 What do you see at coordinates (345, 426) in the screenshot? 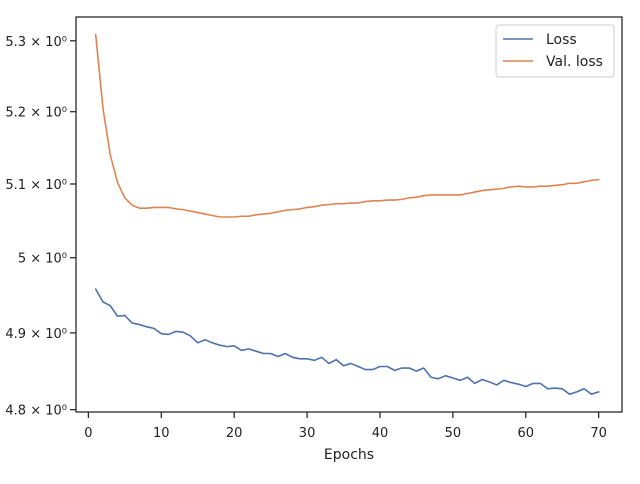
I see `x-axis: 0 10 20 30 40 50 60 70` at bounding box center [345, 426].